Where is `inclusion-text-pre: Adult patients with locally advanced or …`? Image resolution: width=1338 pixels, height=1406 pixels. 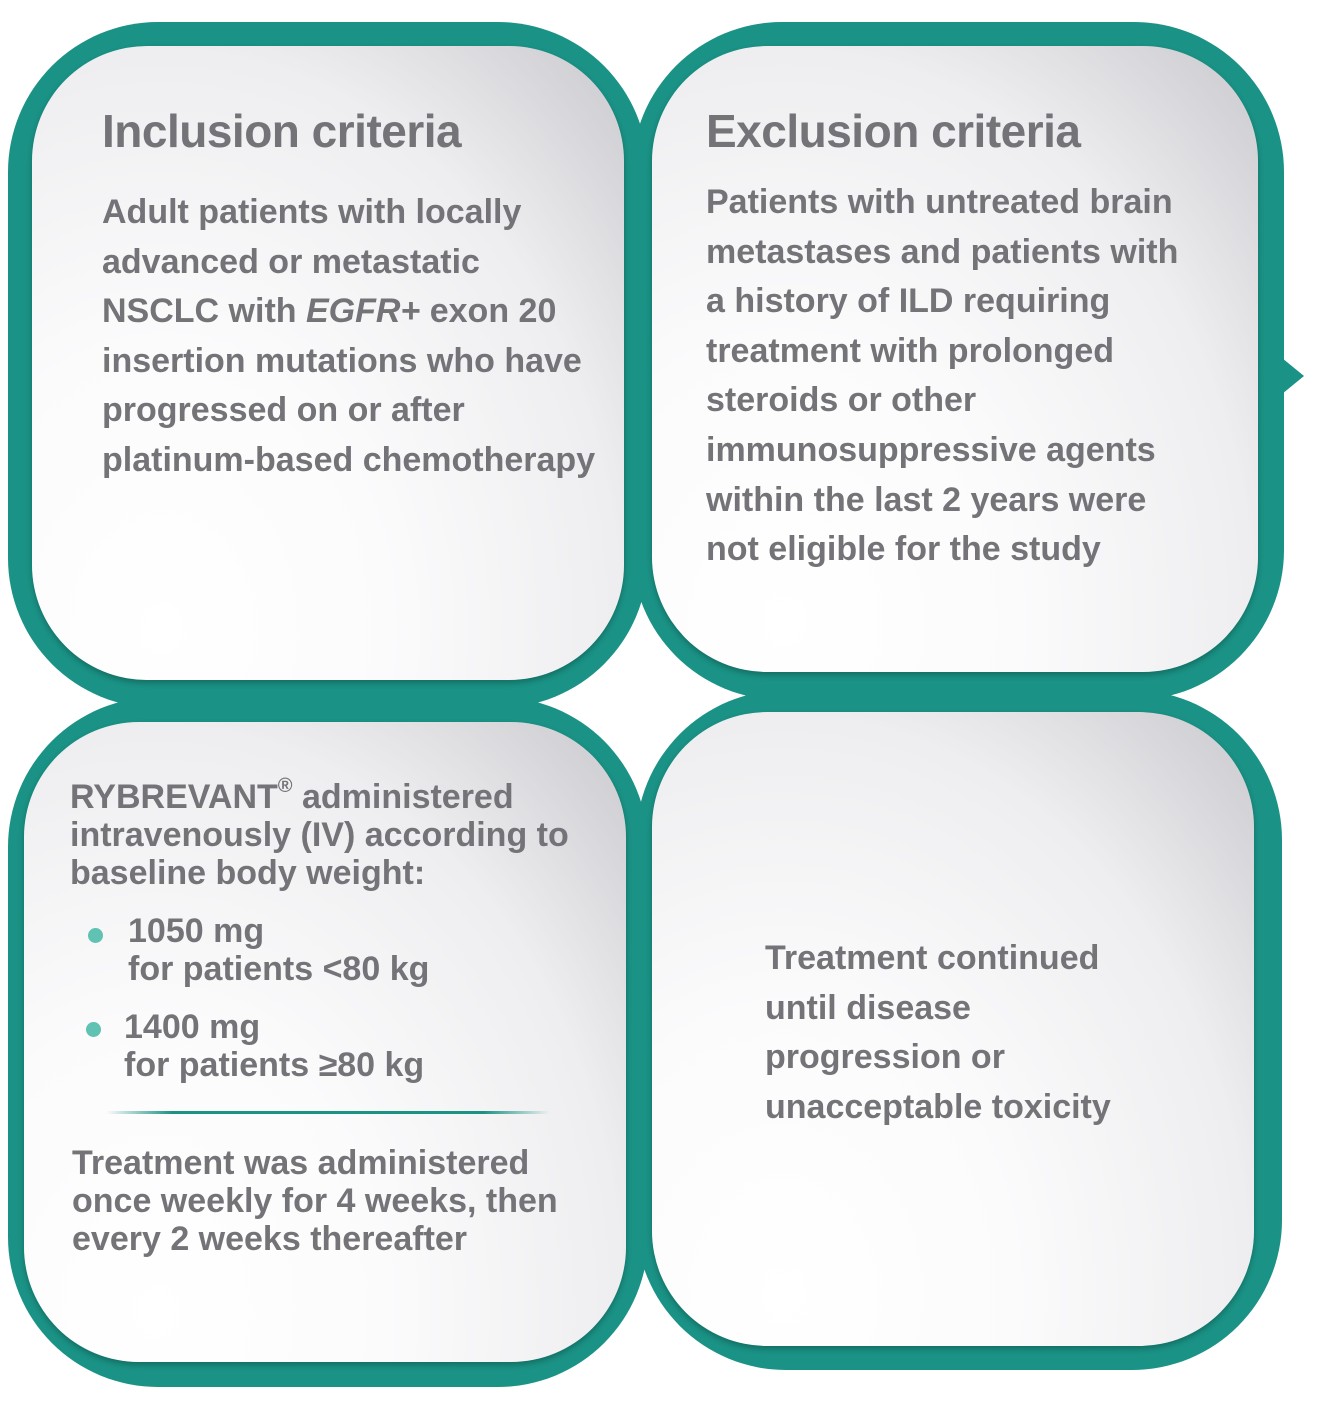
inclusion-text-pre: Adult patients with locally advanced or … is located at coordinates (312, 262).